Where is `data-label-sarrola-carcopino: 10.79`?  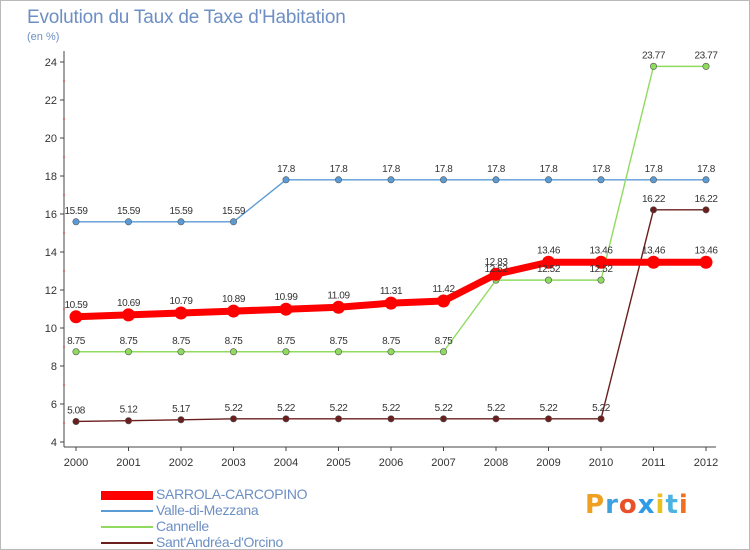 data-label-sarrola-carcopino: 10.79 is located at coordinates (181, 301).